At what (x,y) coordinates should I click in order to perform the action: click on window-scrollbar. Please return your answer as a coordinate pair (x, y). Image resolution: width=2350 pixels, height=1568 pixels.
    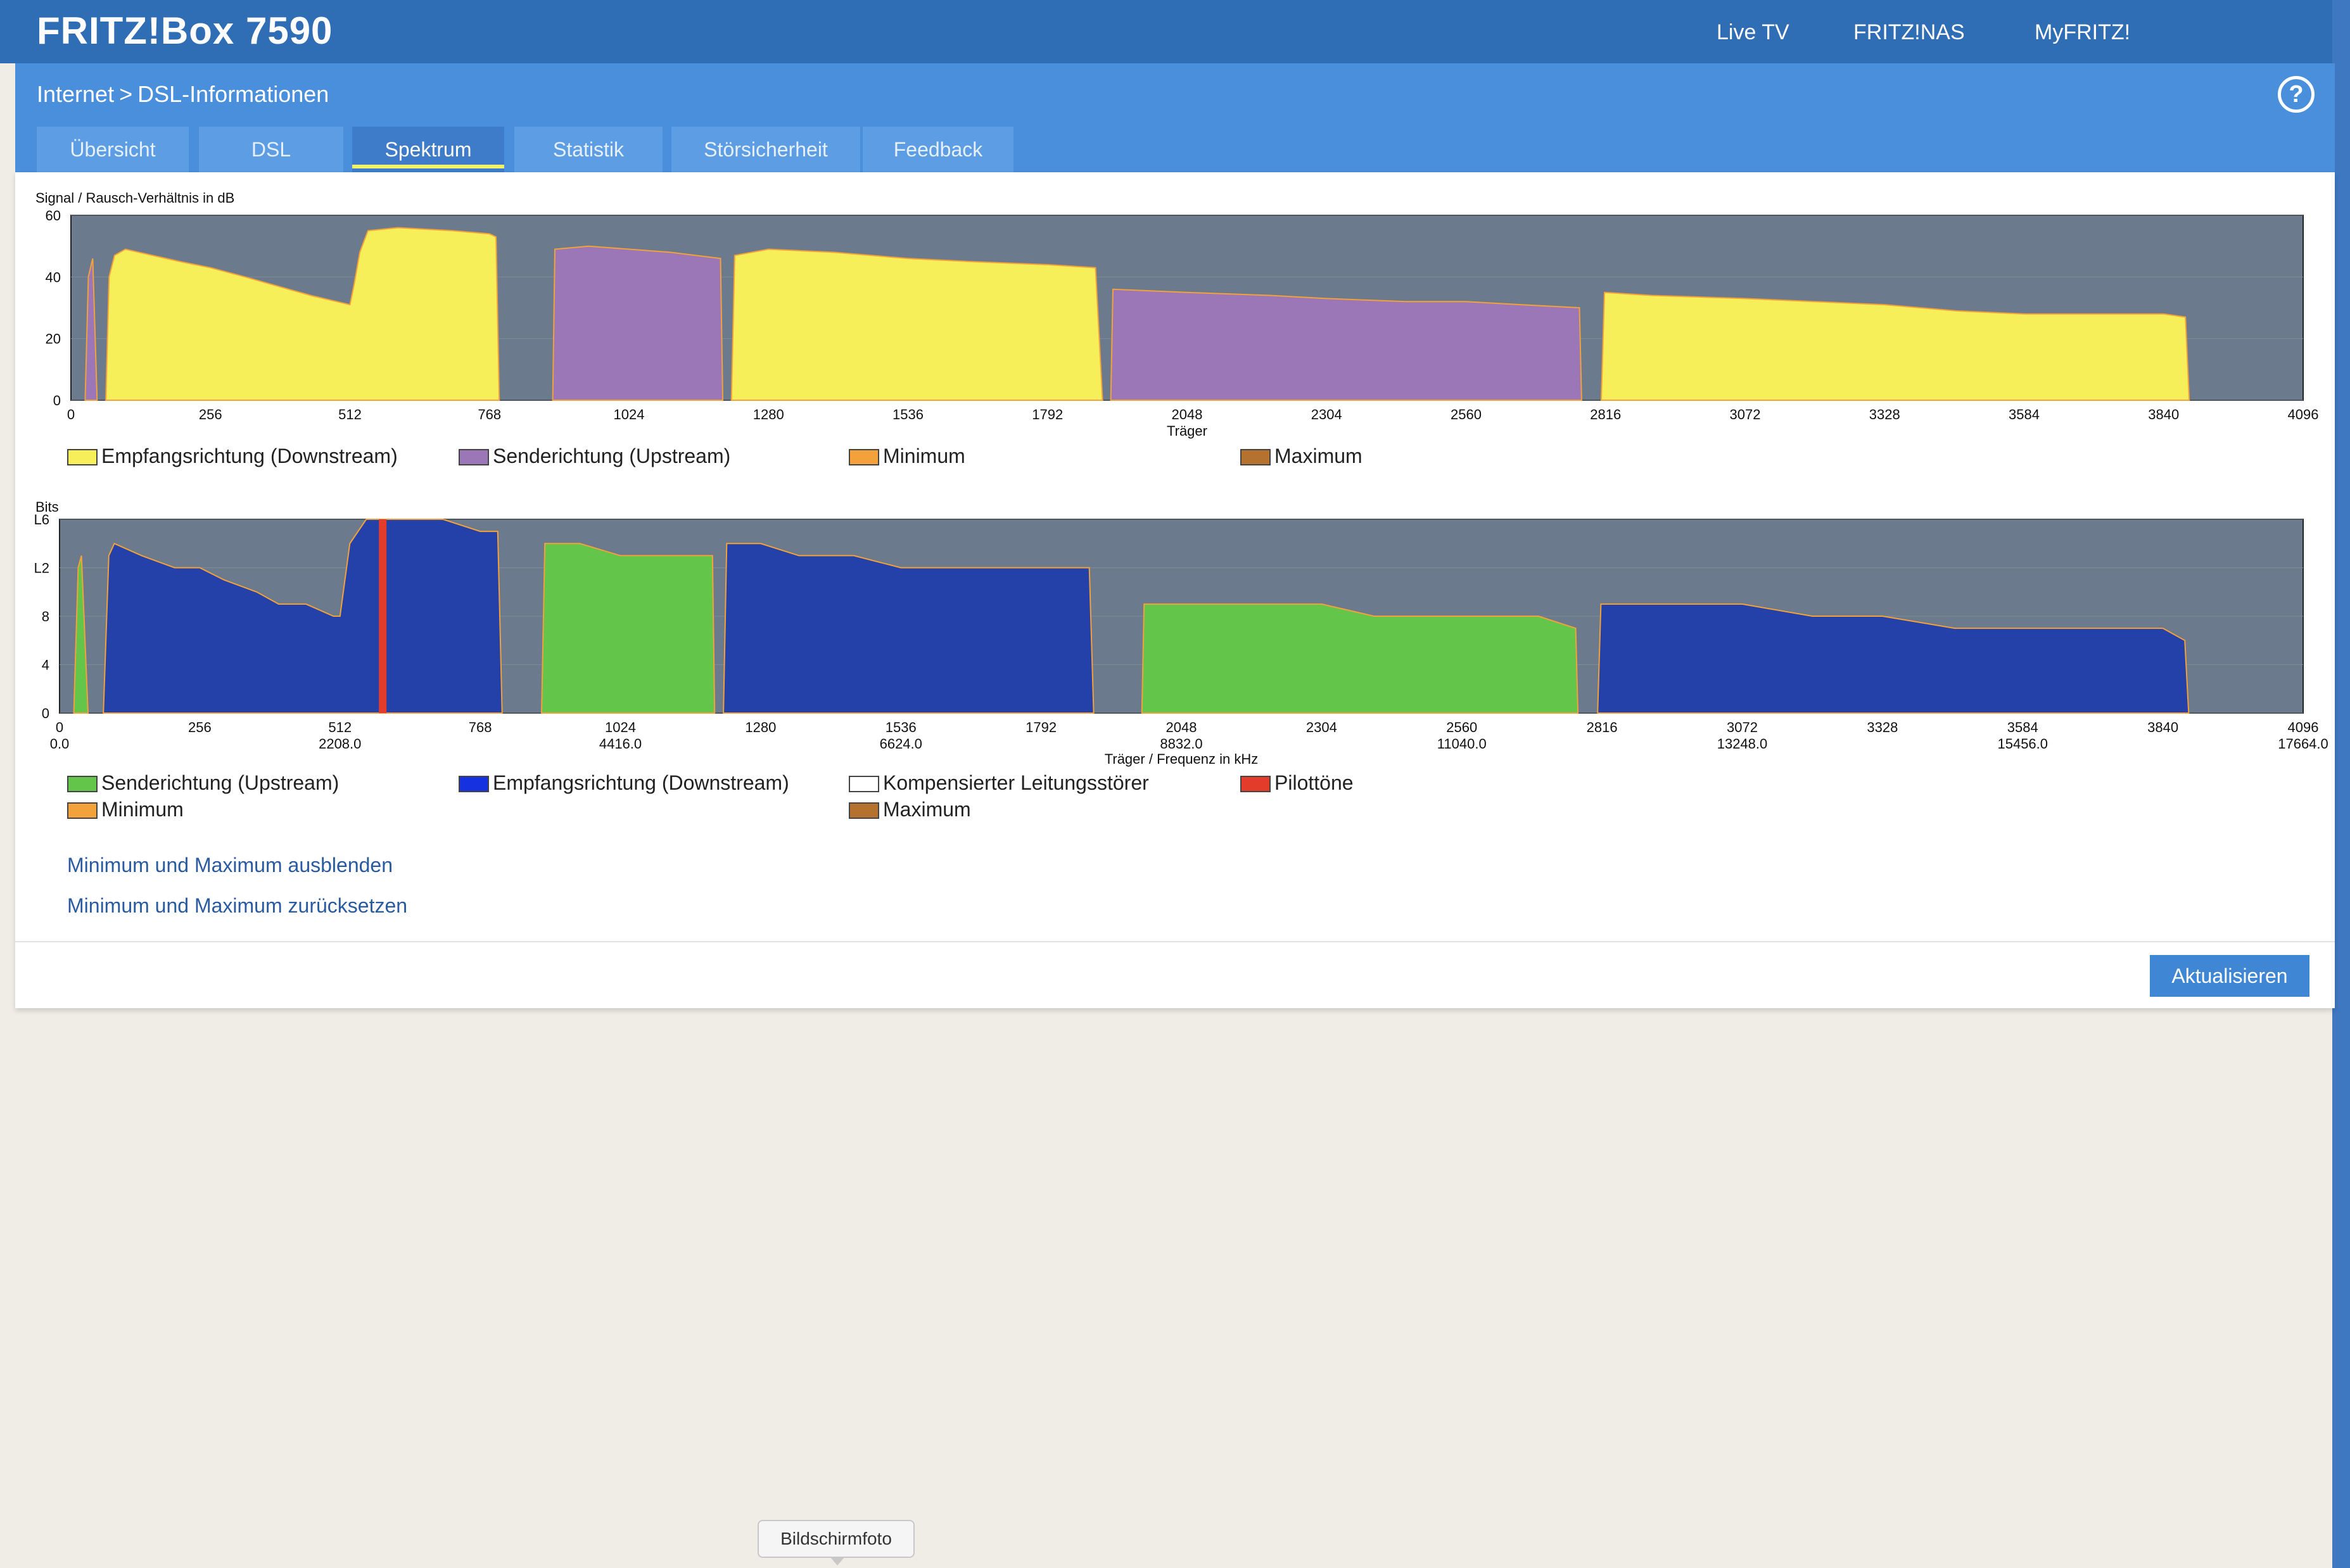
    Looking at the image, I should click on (2341, 784).